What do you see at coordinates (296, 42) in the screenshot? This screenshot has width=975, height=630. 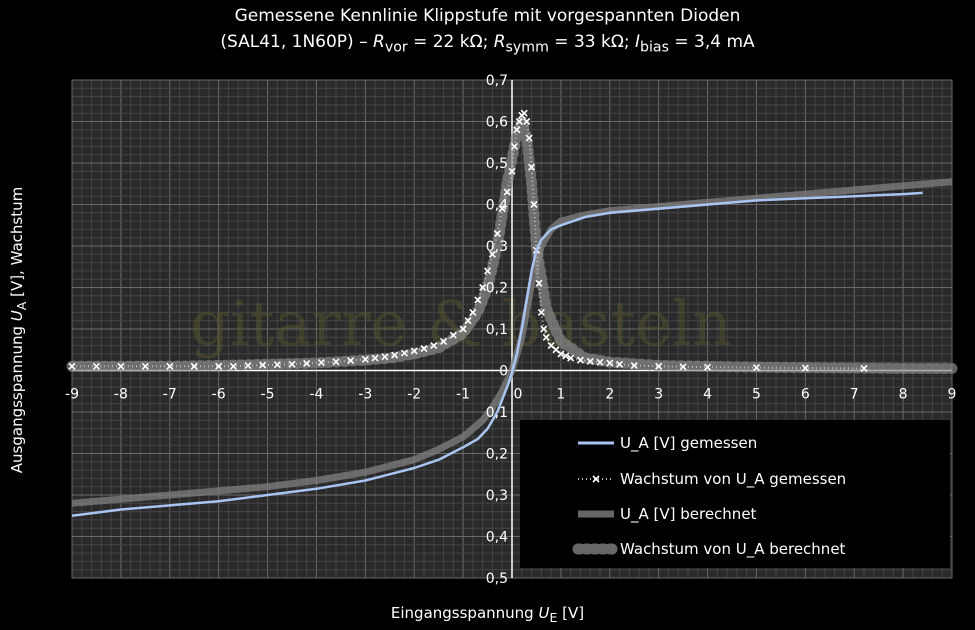 I see `subtitle-prefix: (SAL41, 1N60P) –` at bounding box center [296, 42].